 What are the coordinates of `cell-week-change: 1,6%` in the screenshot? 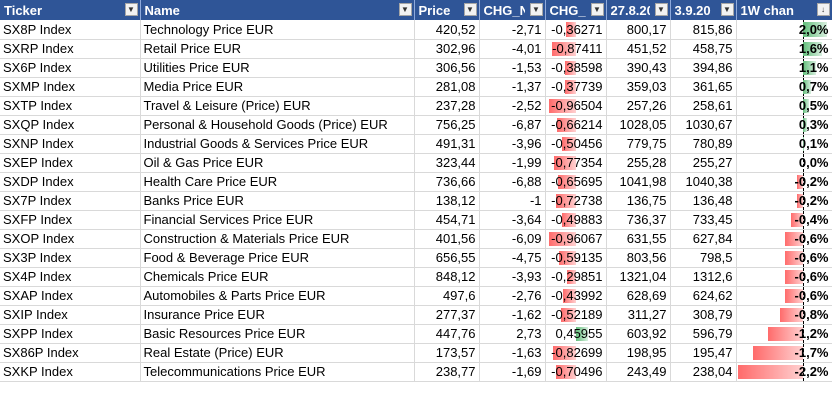 It's located at (784, 49).